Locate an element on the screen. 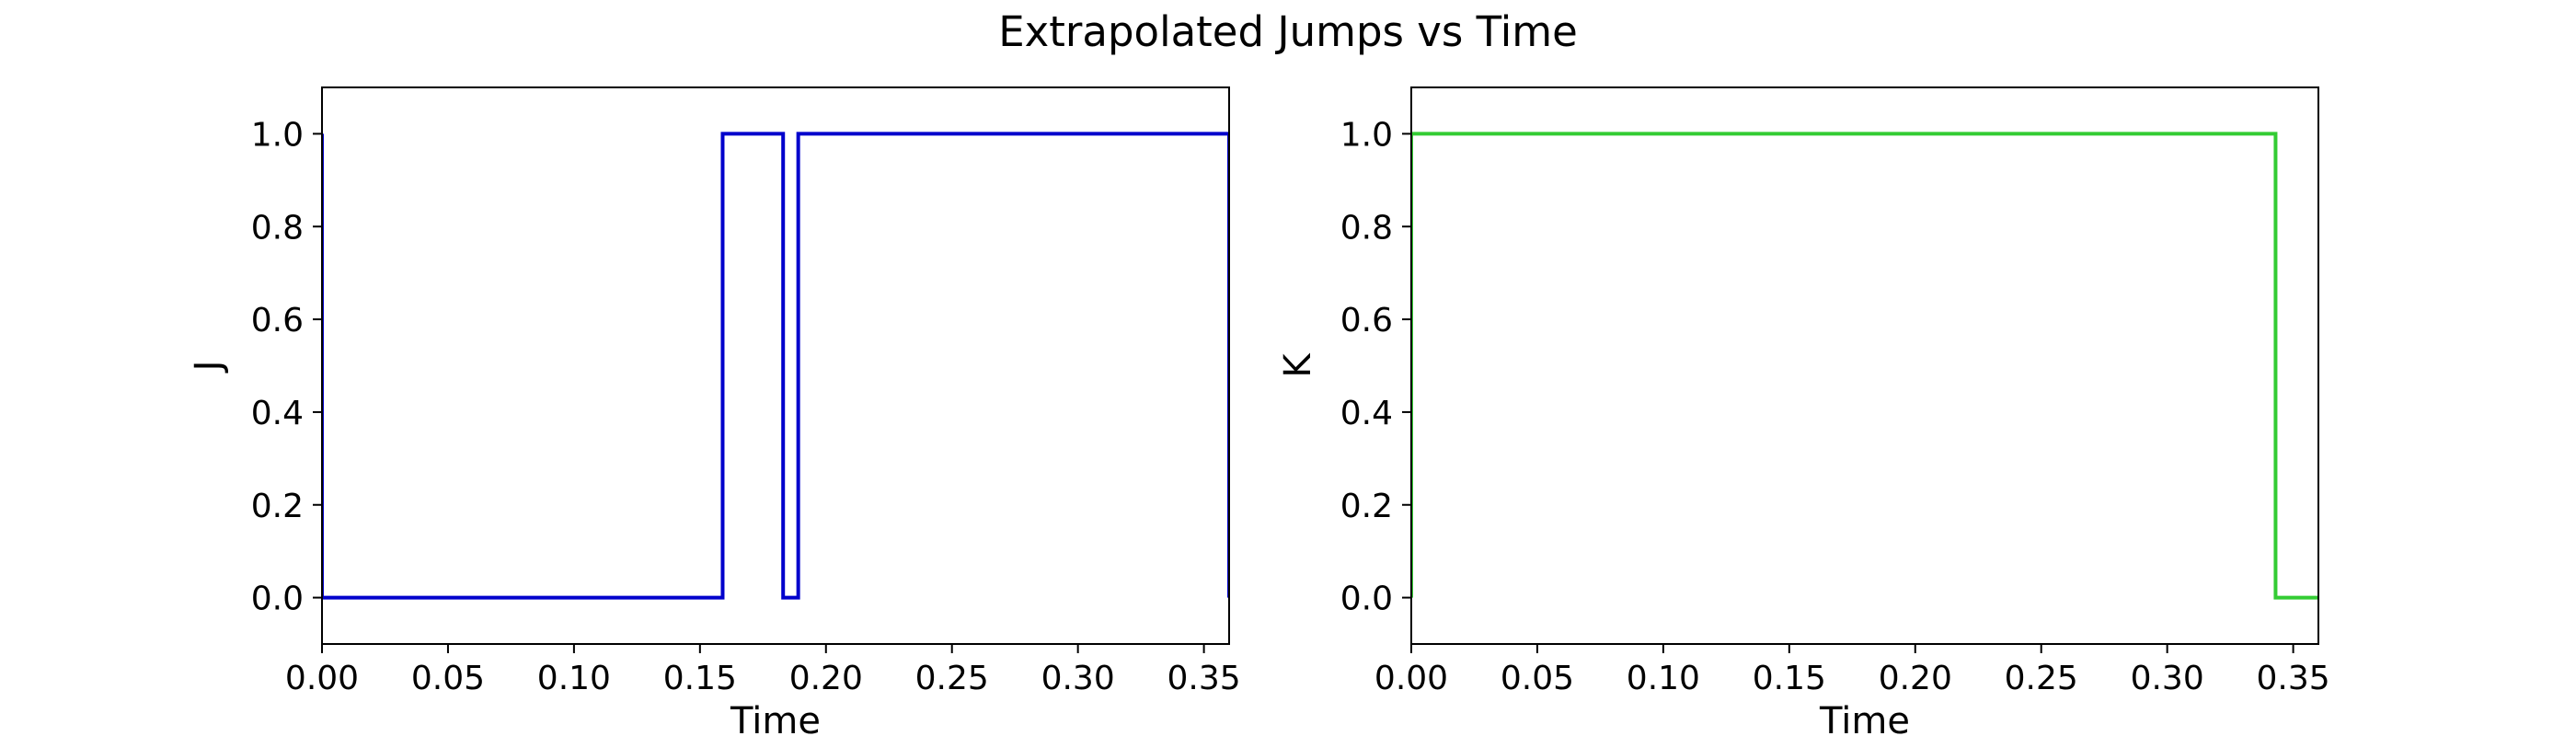 This screenshot has height=736, width=2576. y-axis-label: J is located at coordinates (209, 367).